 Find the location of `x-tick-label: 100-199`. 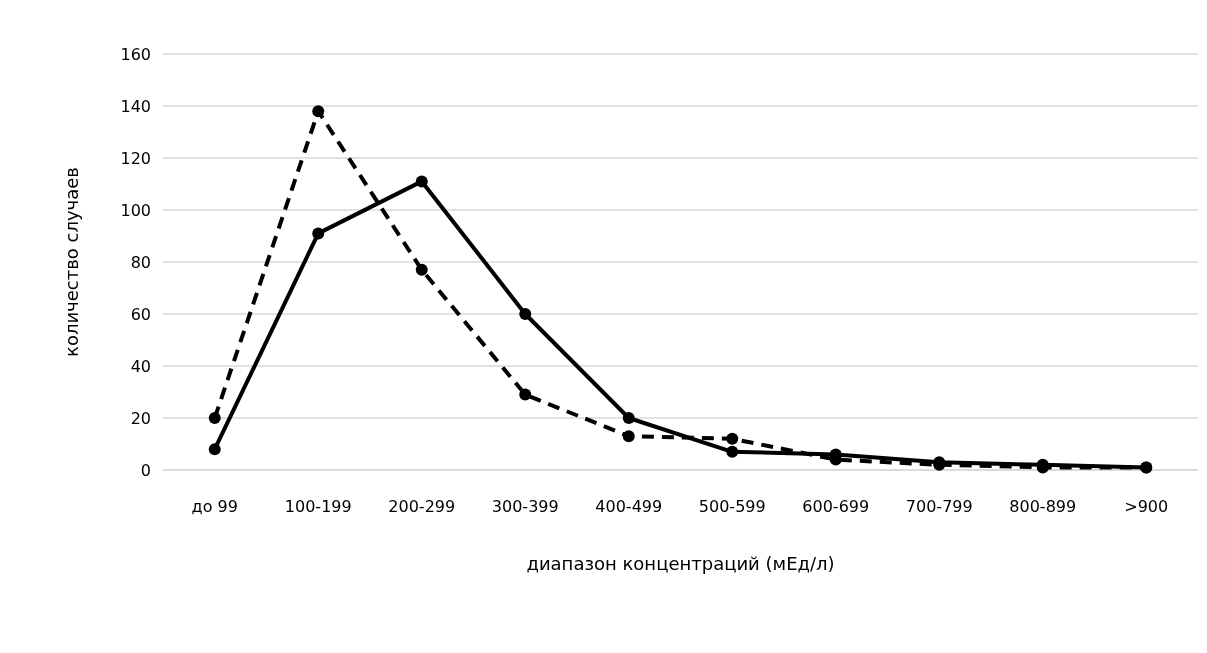

x-tick-label: 100-199 is located at coordinates (318, 506).